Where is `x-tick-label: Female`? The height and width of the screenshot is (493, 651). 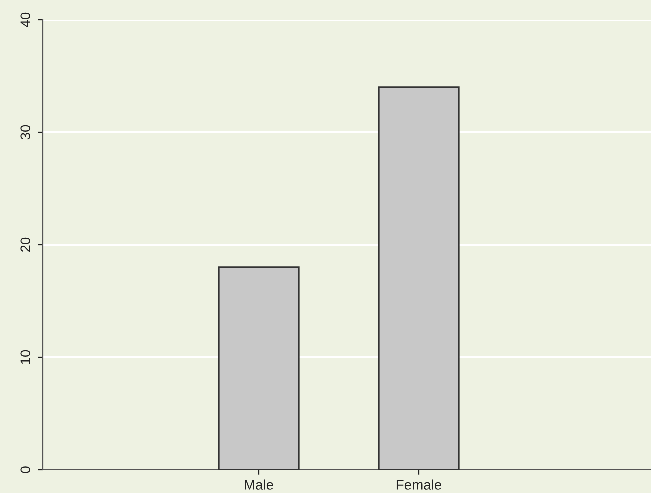 x-tick-label: Female is located at coordinates (419, 485).